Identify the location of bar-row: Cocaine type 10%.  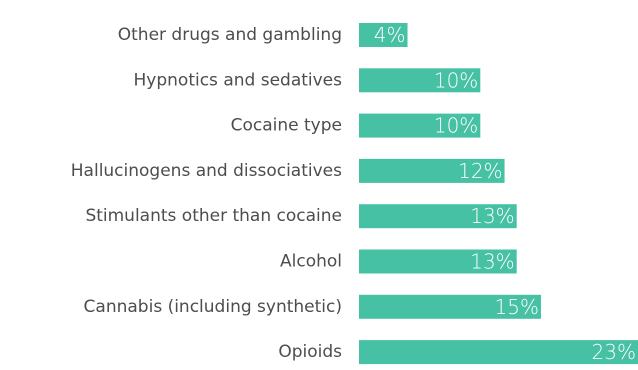
(356, 125).